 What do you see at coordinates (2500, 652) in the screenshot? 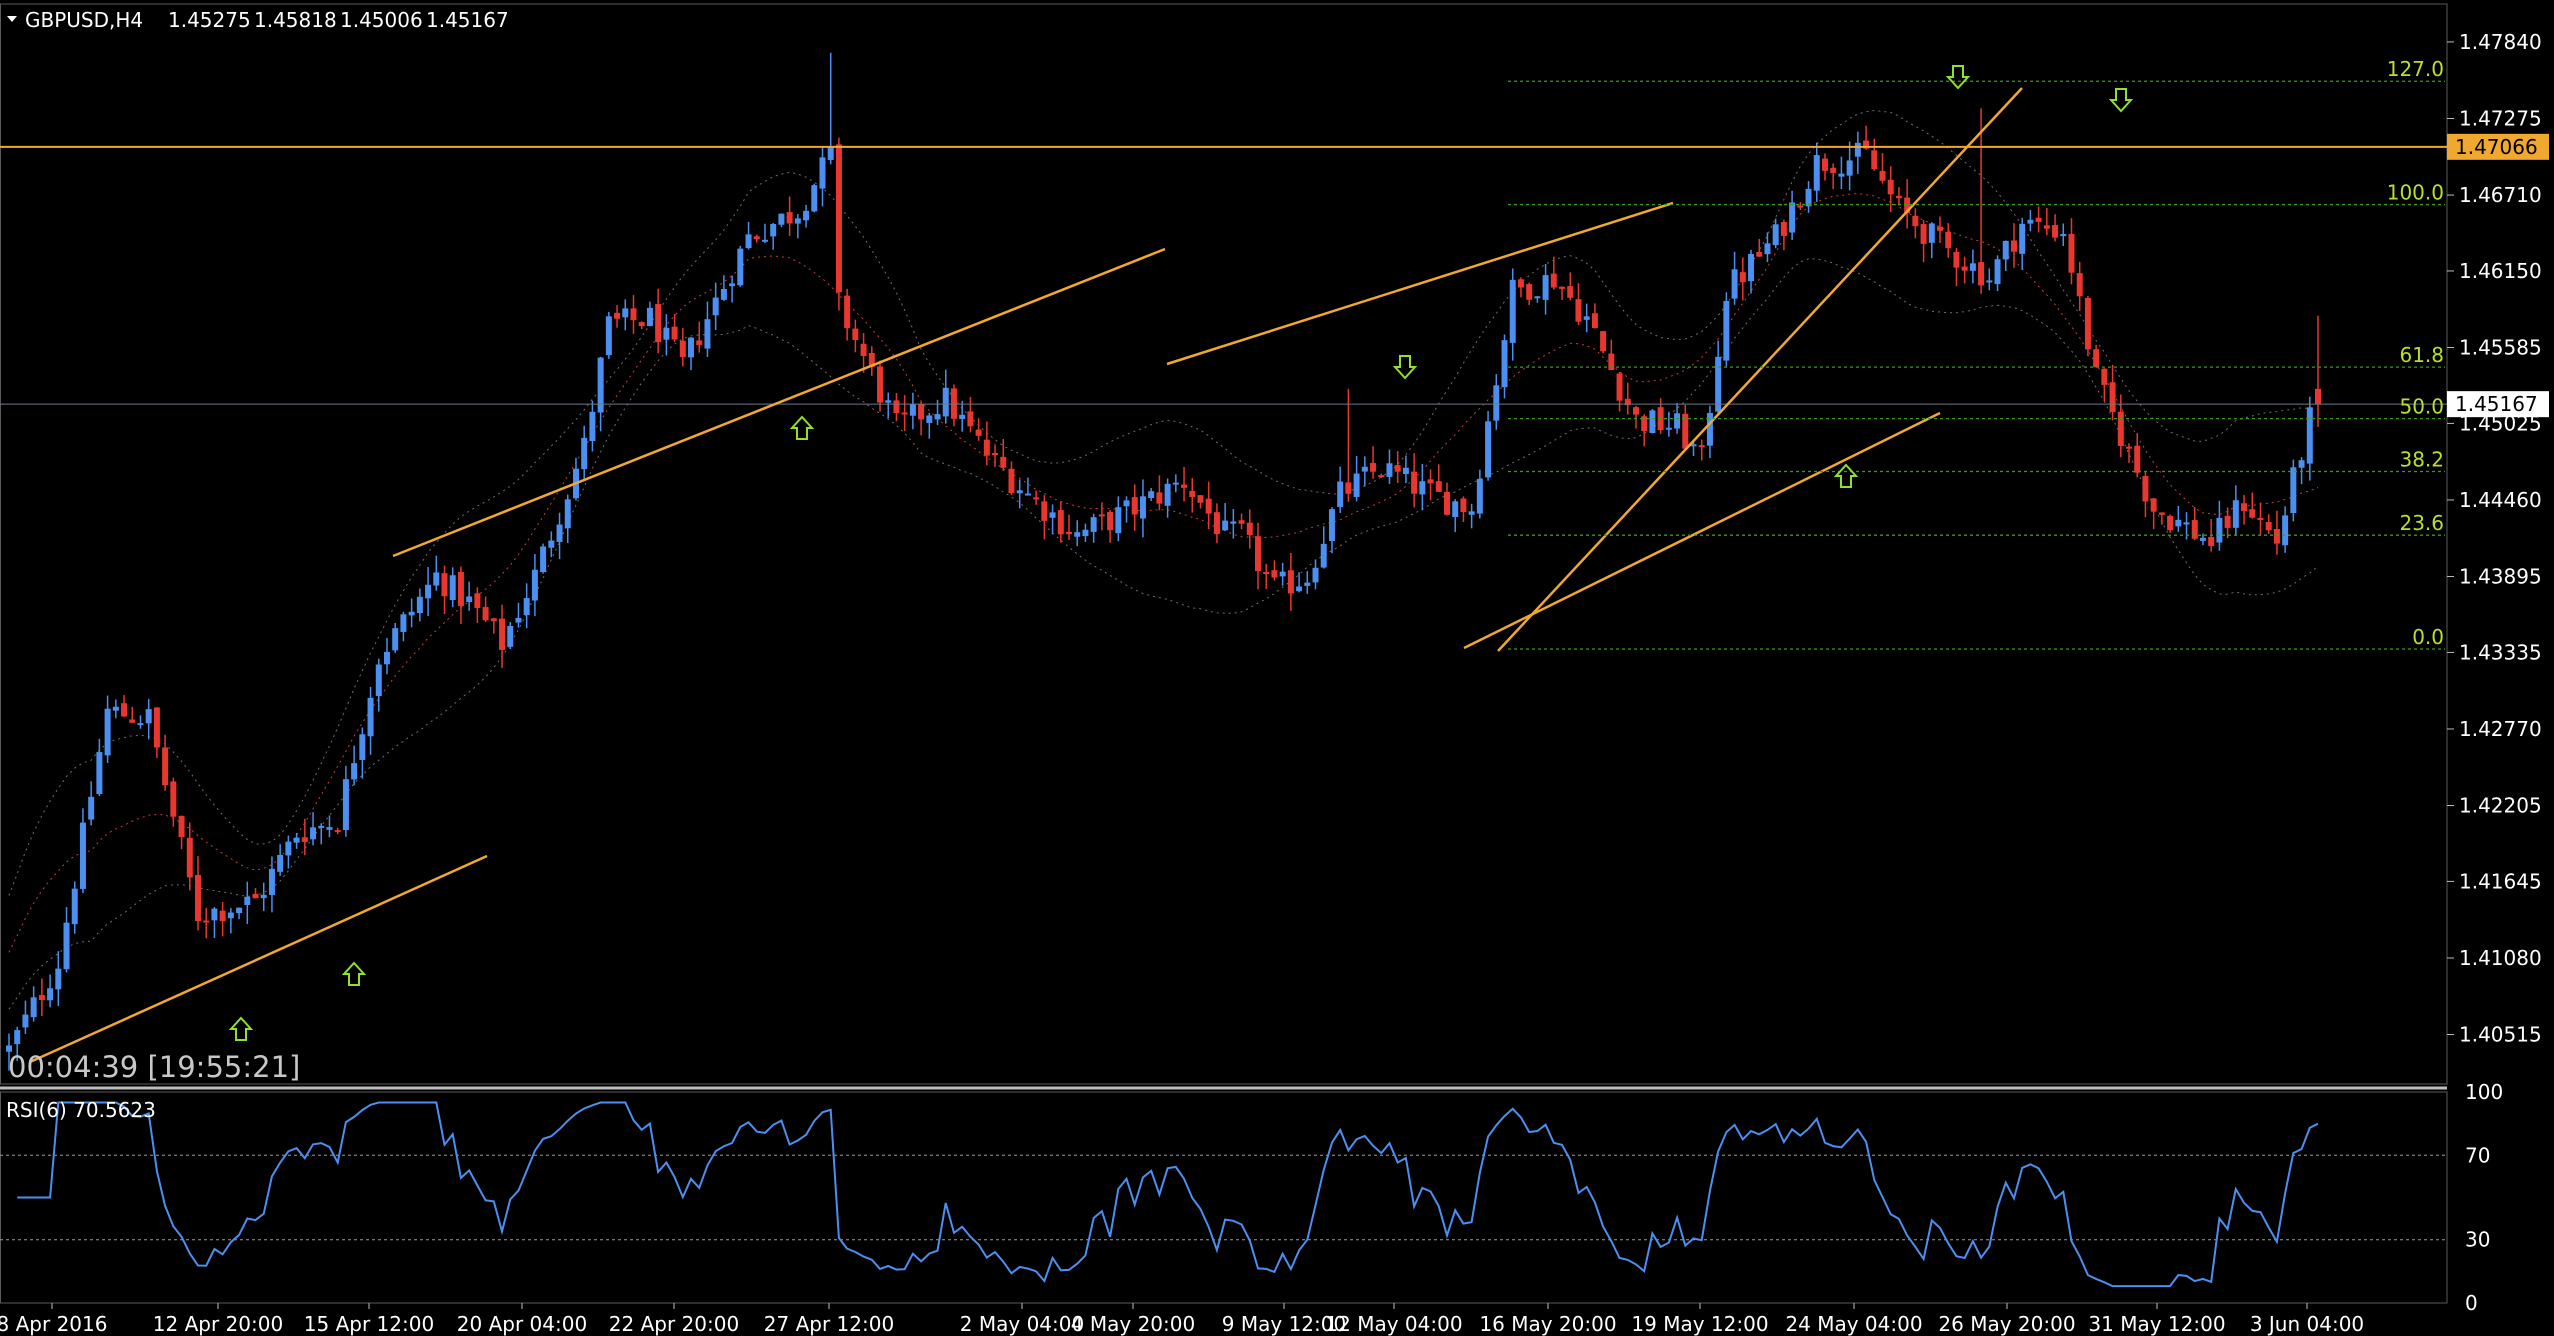
I see `y-tick-label: 1.43335` at bounding box center [2500, 652].